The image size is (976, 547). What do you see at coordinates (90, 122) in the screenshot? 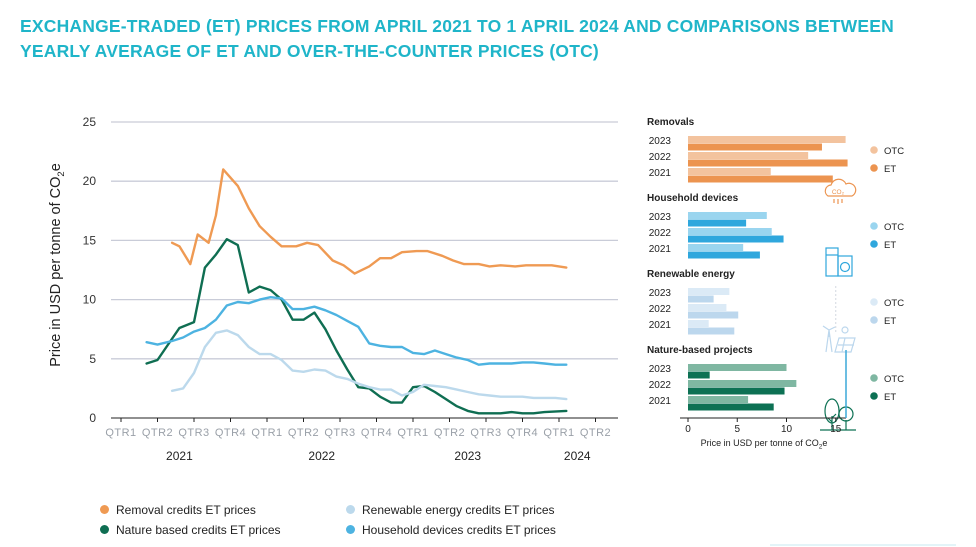
I see `y-tick-label: 25` at bounding box center [90, 122].